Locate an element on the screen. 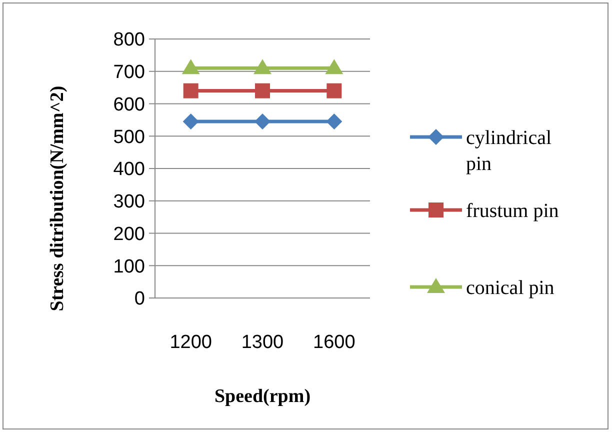  legend-label: conical pin is located at coordinates (510, 288).